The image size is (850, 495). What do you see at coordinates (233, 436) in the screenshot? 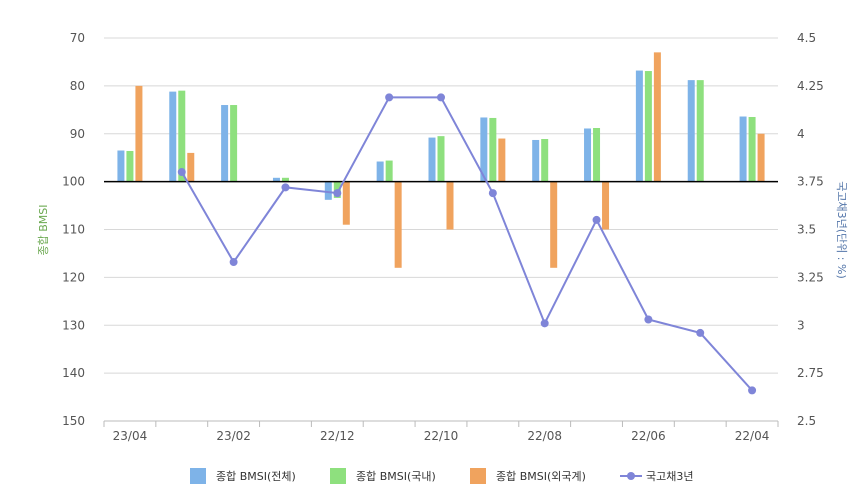
I see `x-tick-label: 23/02` at bounding box center [233, 436].